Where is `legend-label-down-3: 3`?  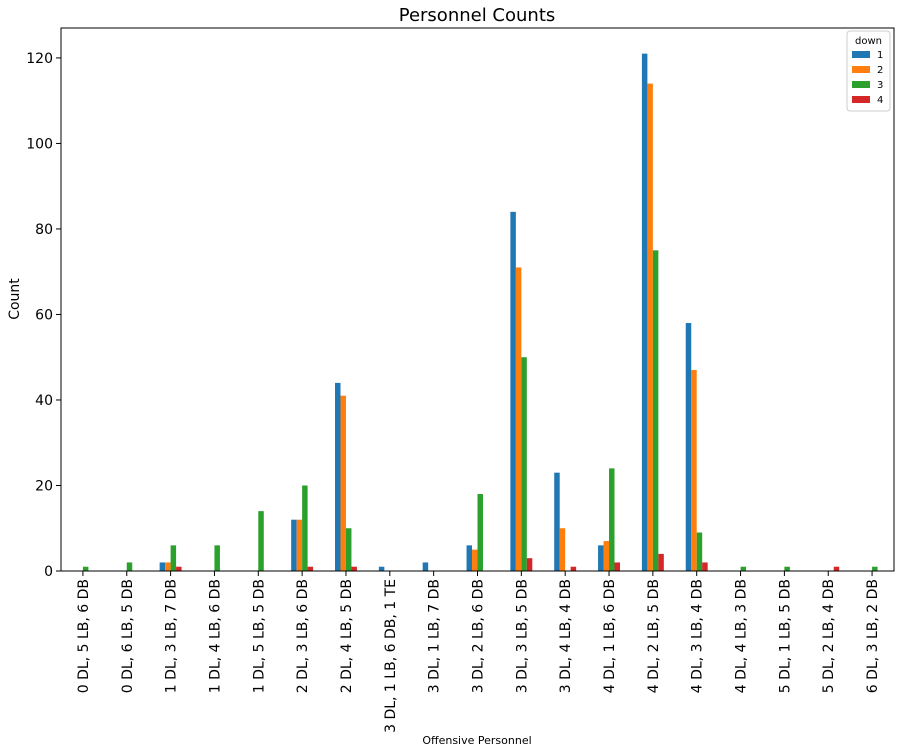 legend-label-down-3: 3 is located at coordinates (880, 85).